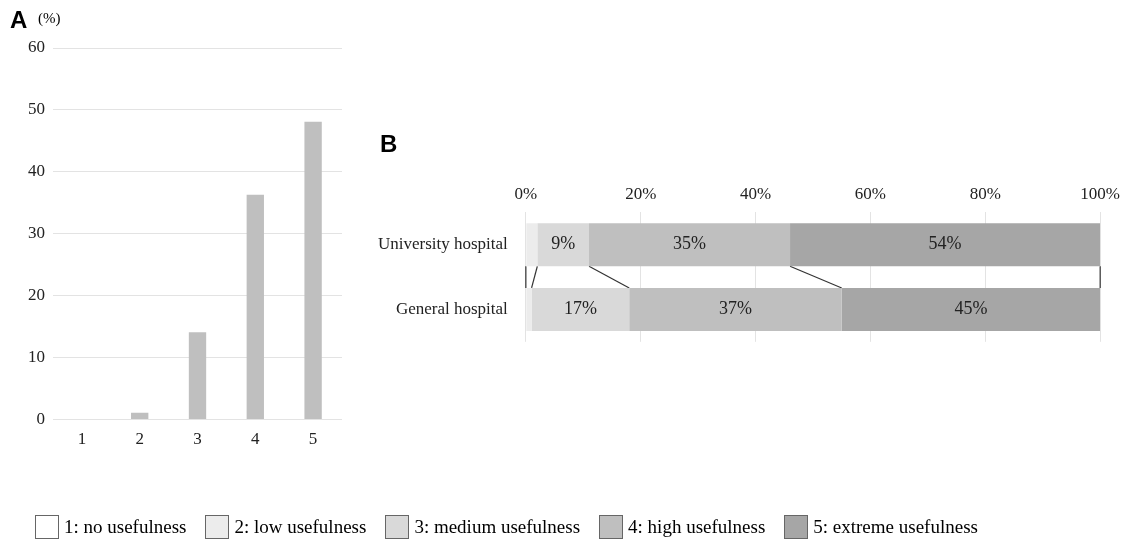 This screenshot has height=556, width=1128. Describe the element at coordinates (139, 439) in the screenshot. I see `x-tick-label: 2` at that location.